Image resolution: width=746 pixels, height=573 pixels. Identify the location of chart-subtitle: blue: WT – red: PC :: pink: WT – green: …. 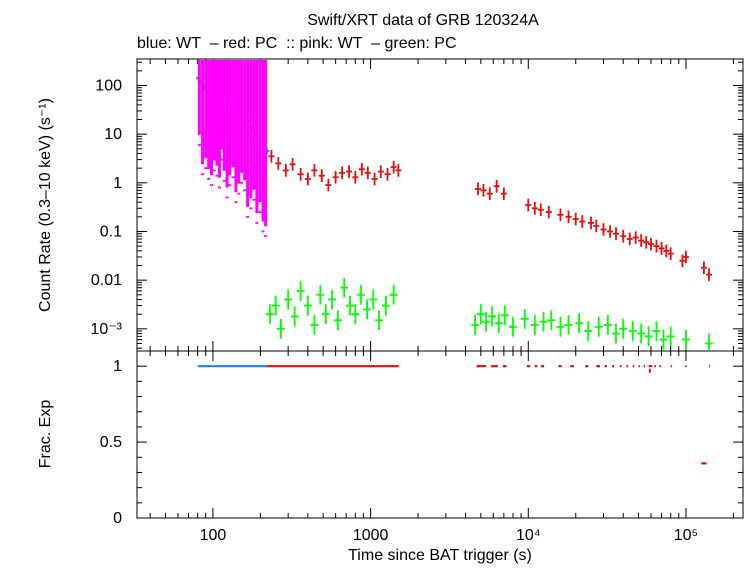
(297, 43).